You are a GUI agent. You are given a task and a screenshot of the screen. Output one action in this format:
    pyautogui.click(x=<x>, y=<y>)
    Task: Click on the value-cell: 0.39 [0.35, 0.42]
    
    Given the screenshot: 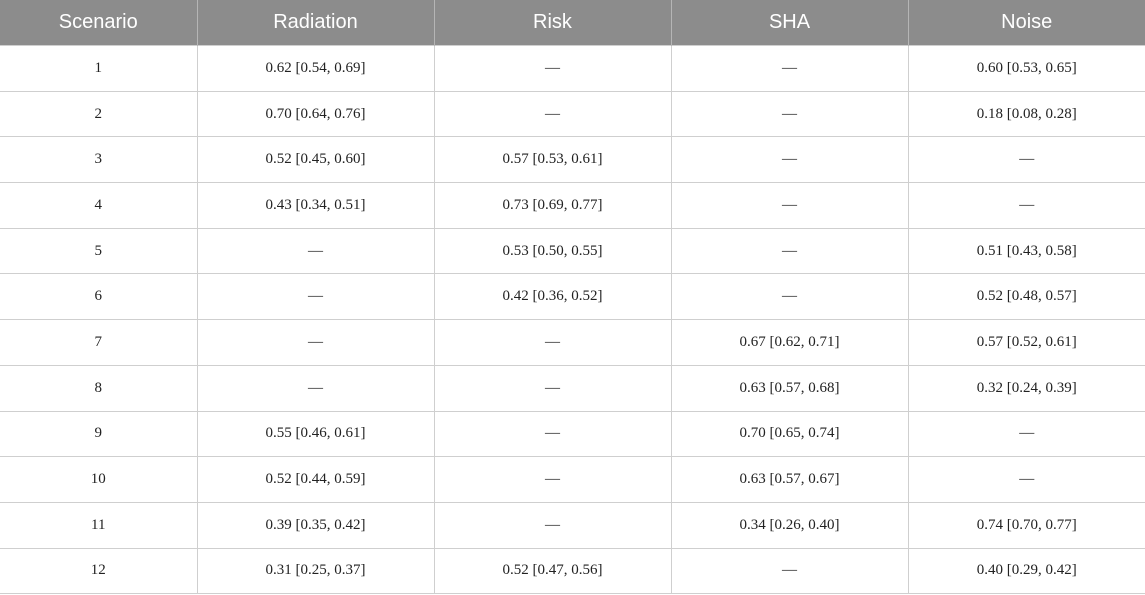 What is the action you would take?
    pyautogui.click(x=315, y=525)
    